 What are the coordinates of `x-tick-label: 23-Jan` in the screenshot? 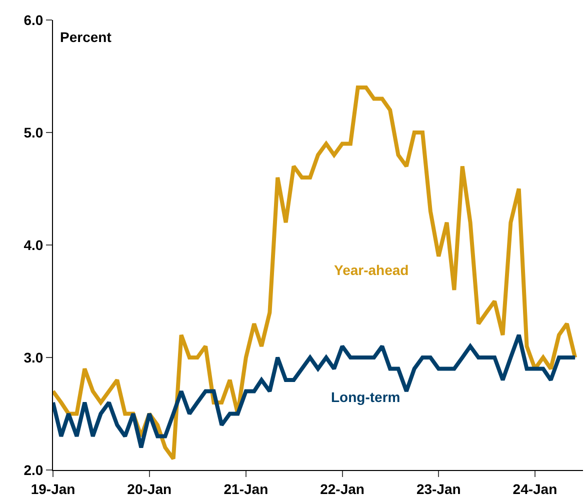 It's located at (438, 488).